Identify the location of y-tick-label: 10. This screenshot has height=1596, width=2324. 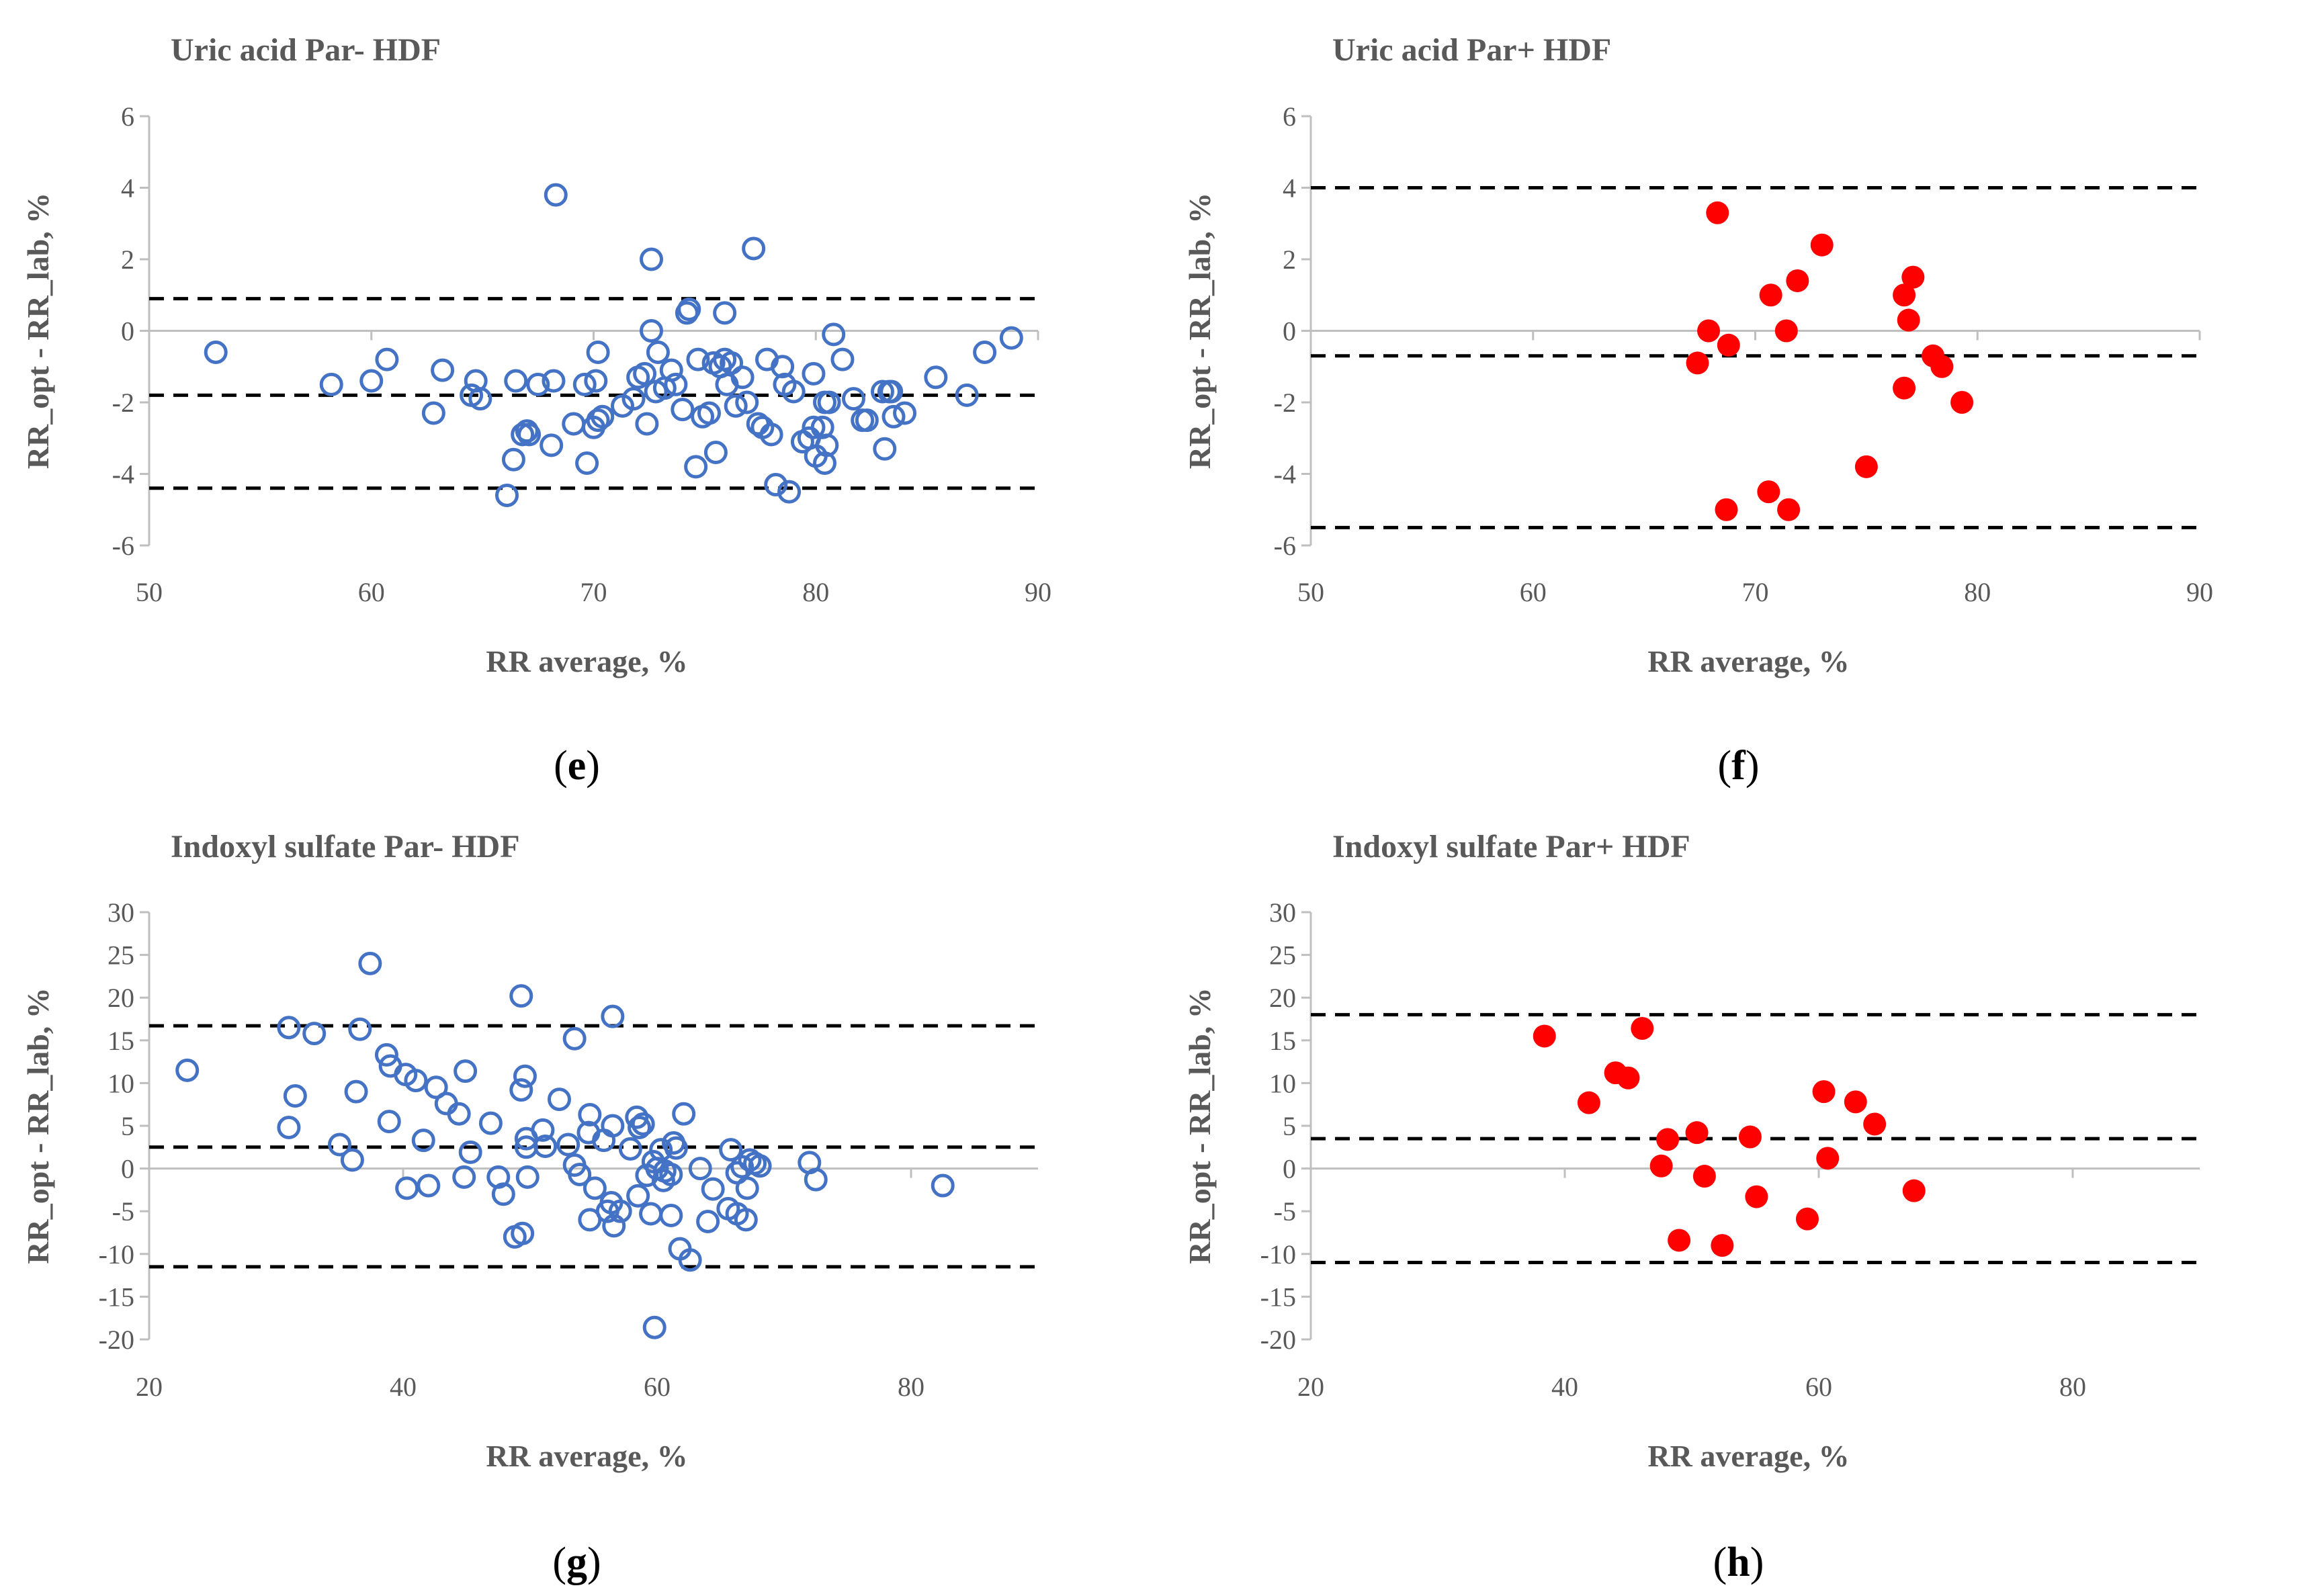
(1282, 1083).